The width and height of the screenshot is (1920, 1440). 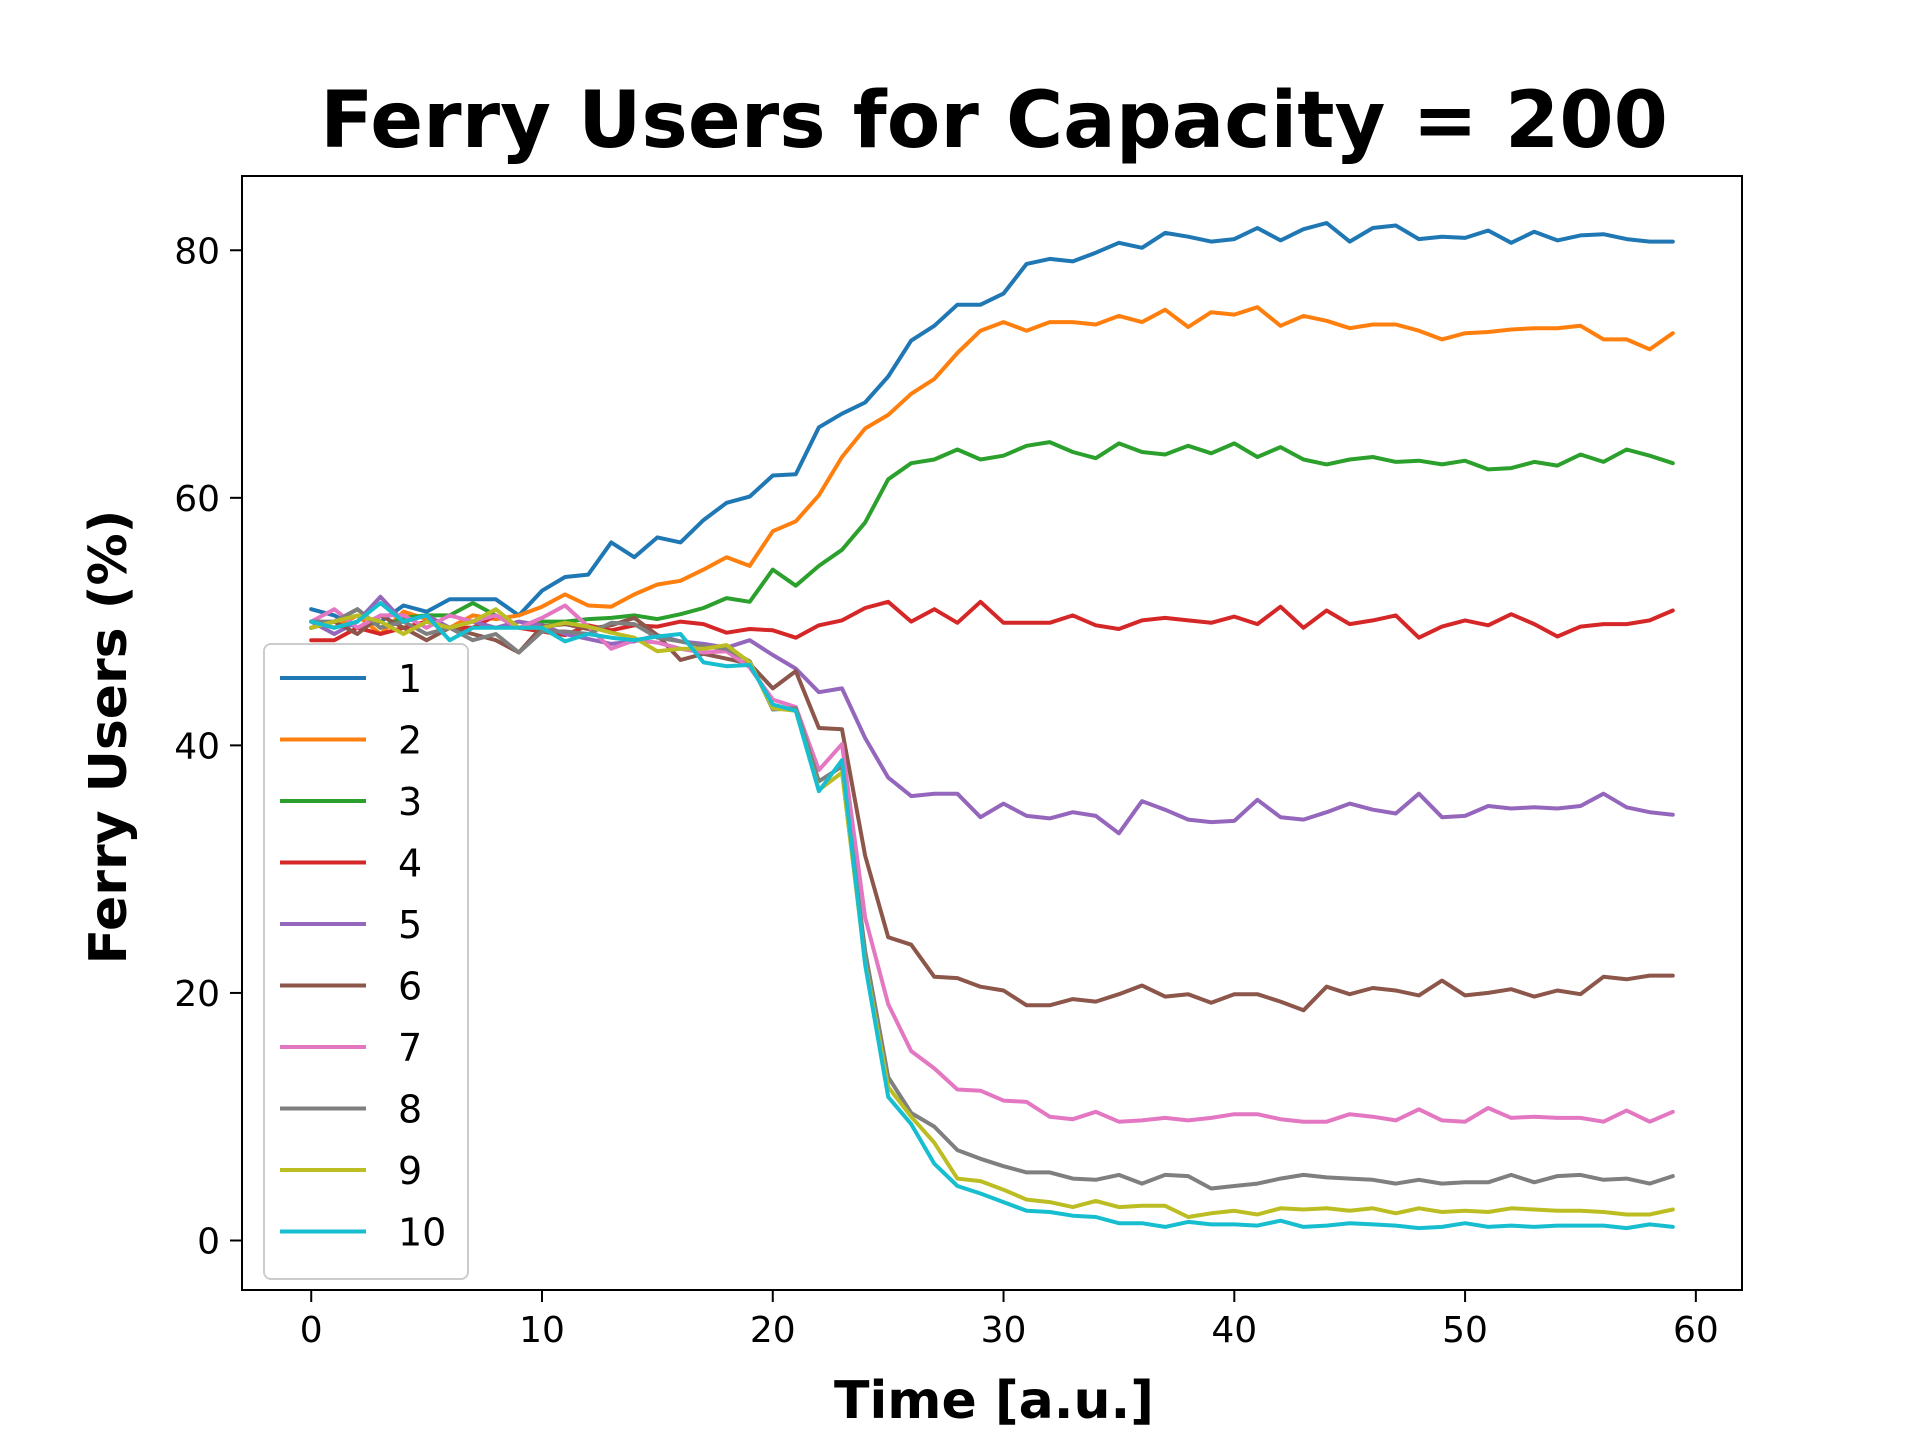 What do you see at coordinates (410, 987) in the screenshot?
I see `legend-label-6: 6` at bounding box center [410, 987].